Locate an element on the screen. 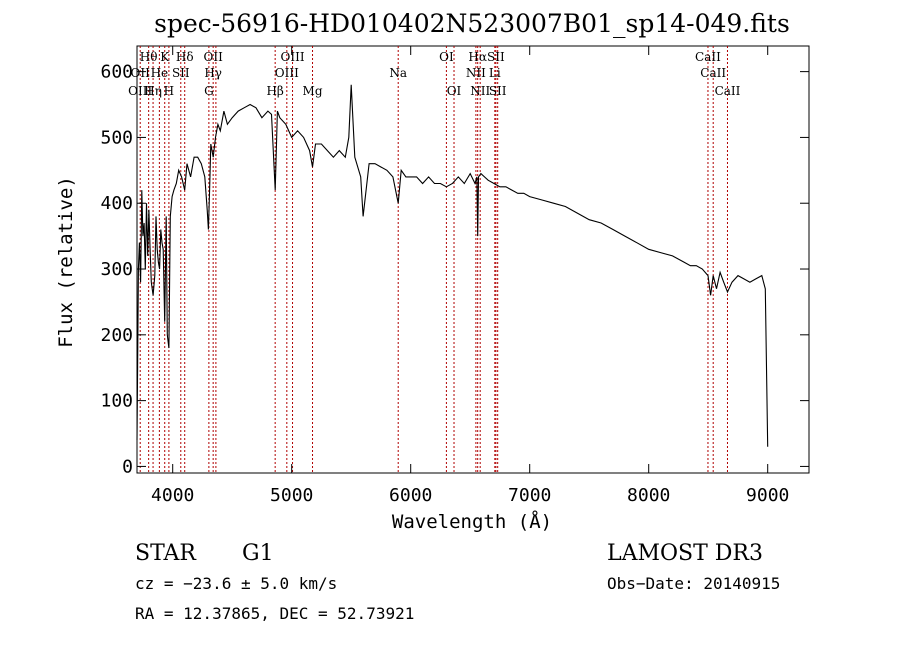 The height and width of the screenshot is (649, 900). x-tick-label: 9000 is located at coordinates (767, 495).